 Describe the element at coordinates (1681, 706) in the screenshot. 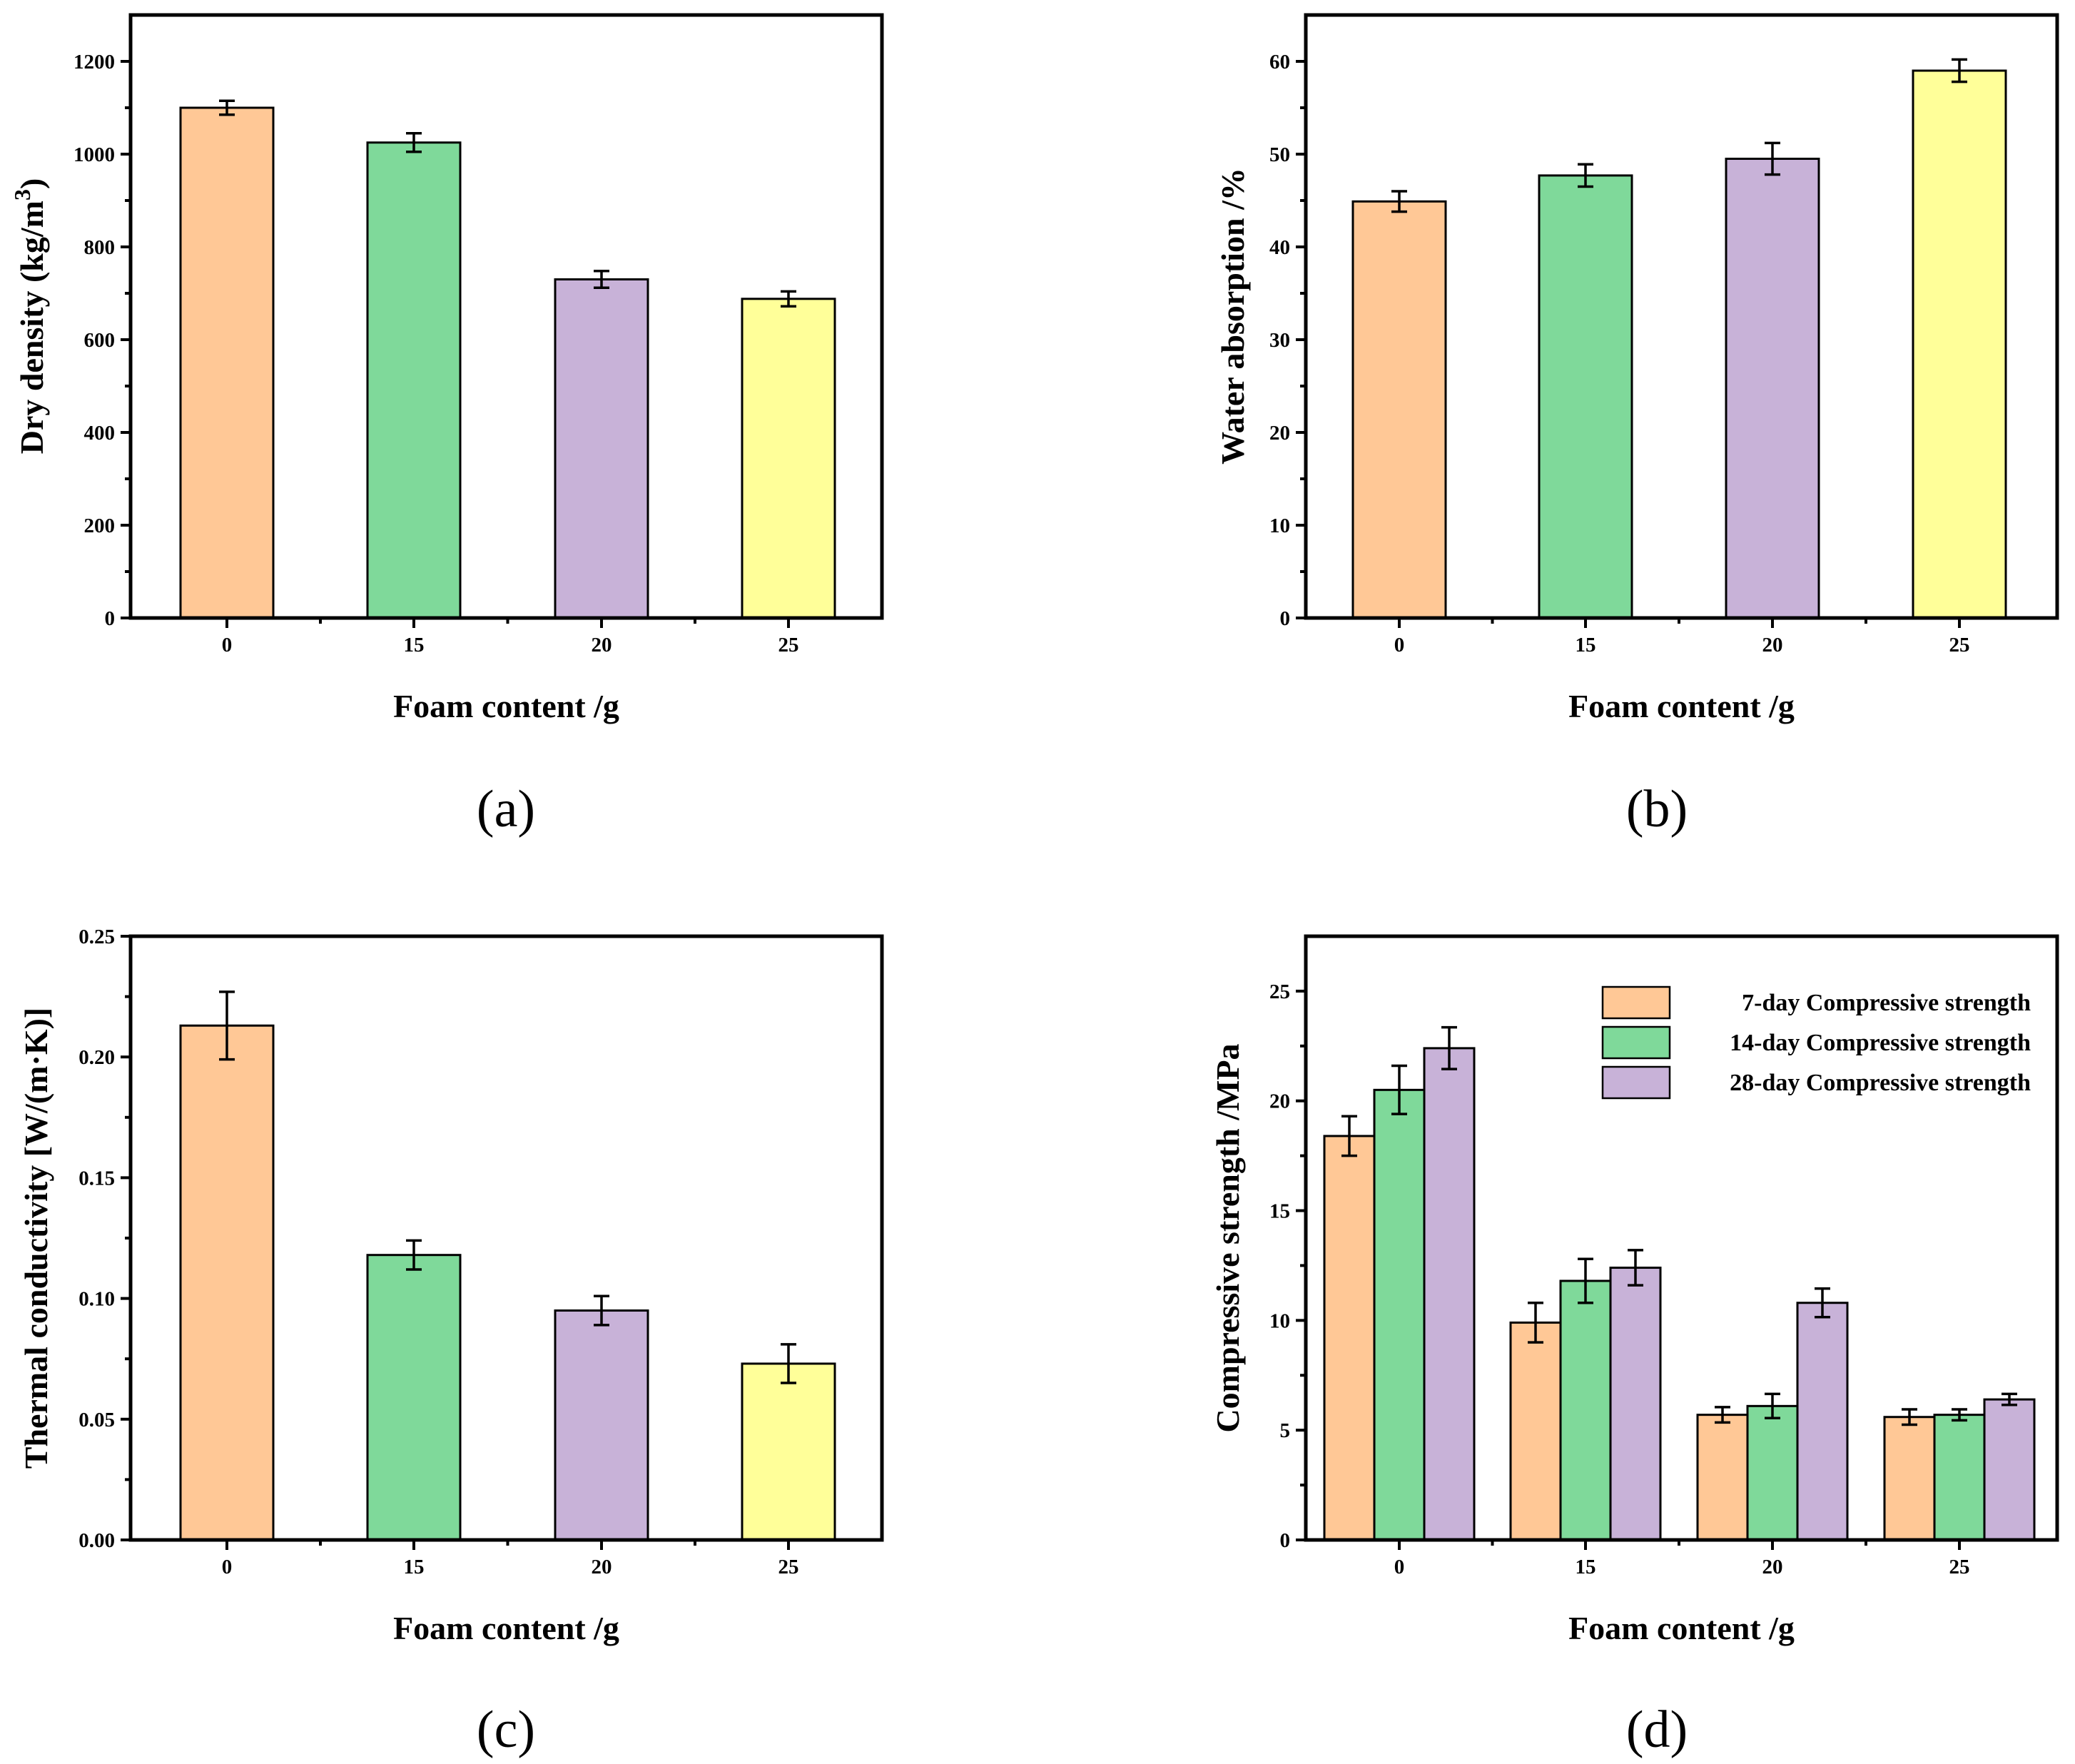

I see `x-axis-title-b: Foam content /g` at that location.